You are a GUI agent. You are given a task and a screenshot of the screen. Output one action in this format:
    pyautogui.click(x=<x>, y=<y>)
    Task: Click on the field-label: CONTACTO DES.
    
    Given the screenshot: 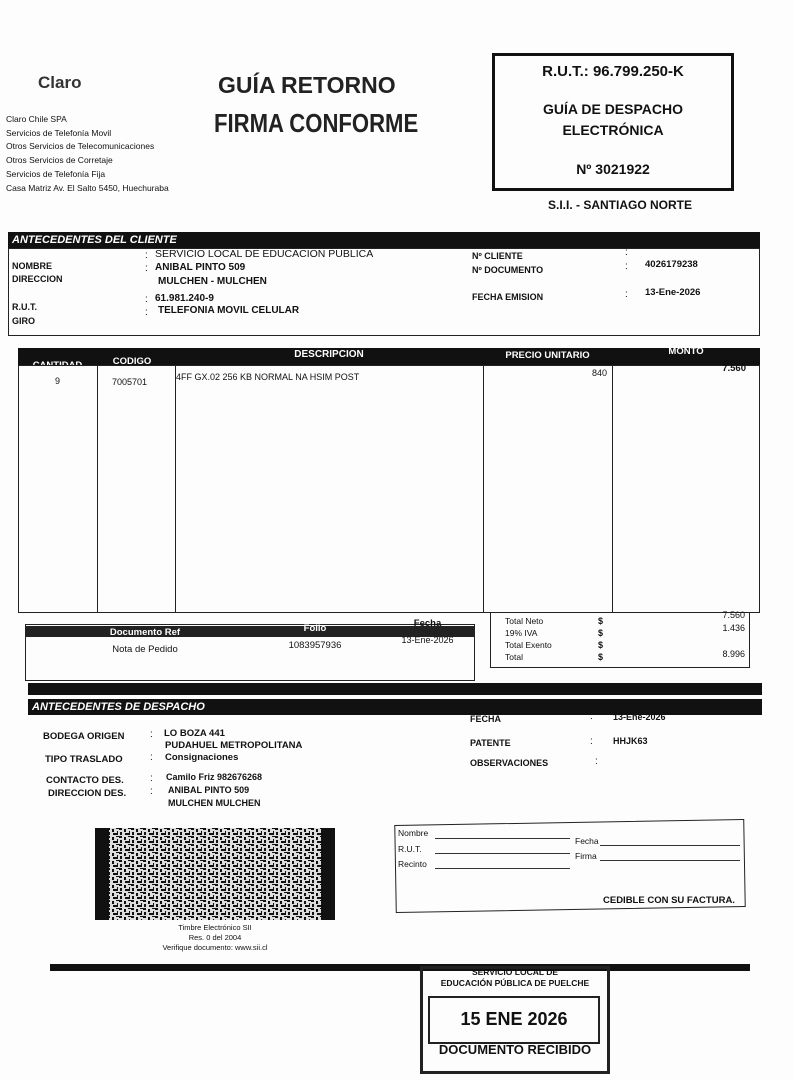 What is the action you would take?
    pyautogui.click(x=85, y=780)
    